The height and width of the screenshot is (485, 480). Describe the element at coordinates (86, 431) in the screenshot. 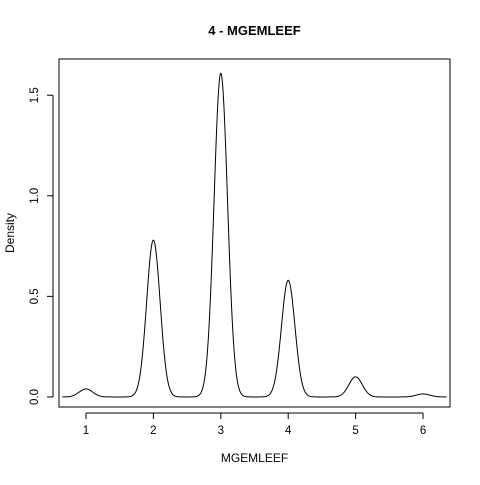

I see `x-tick-label: 1` at that location.